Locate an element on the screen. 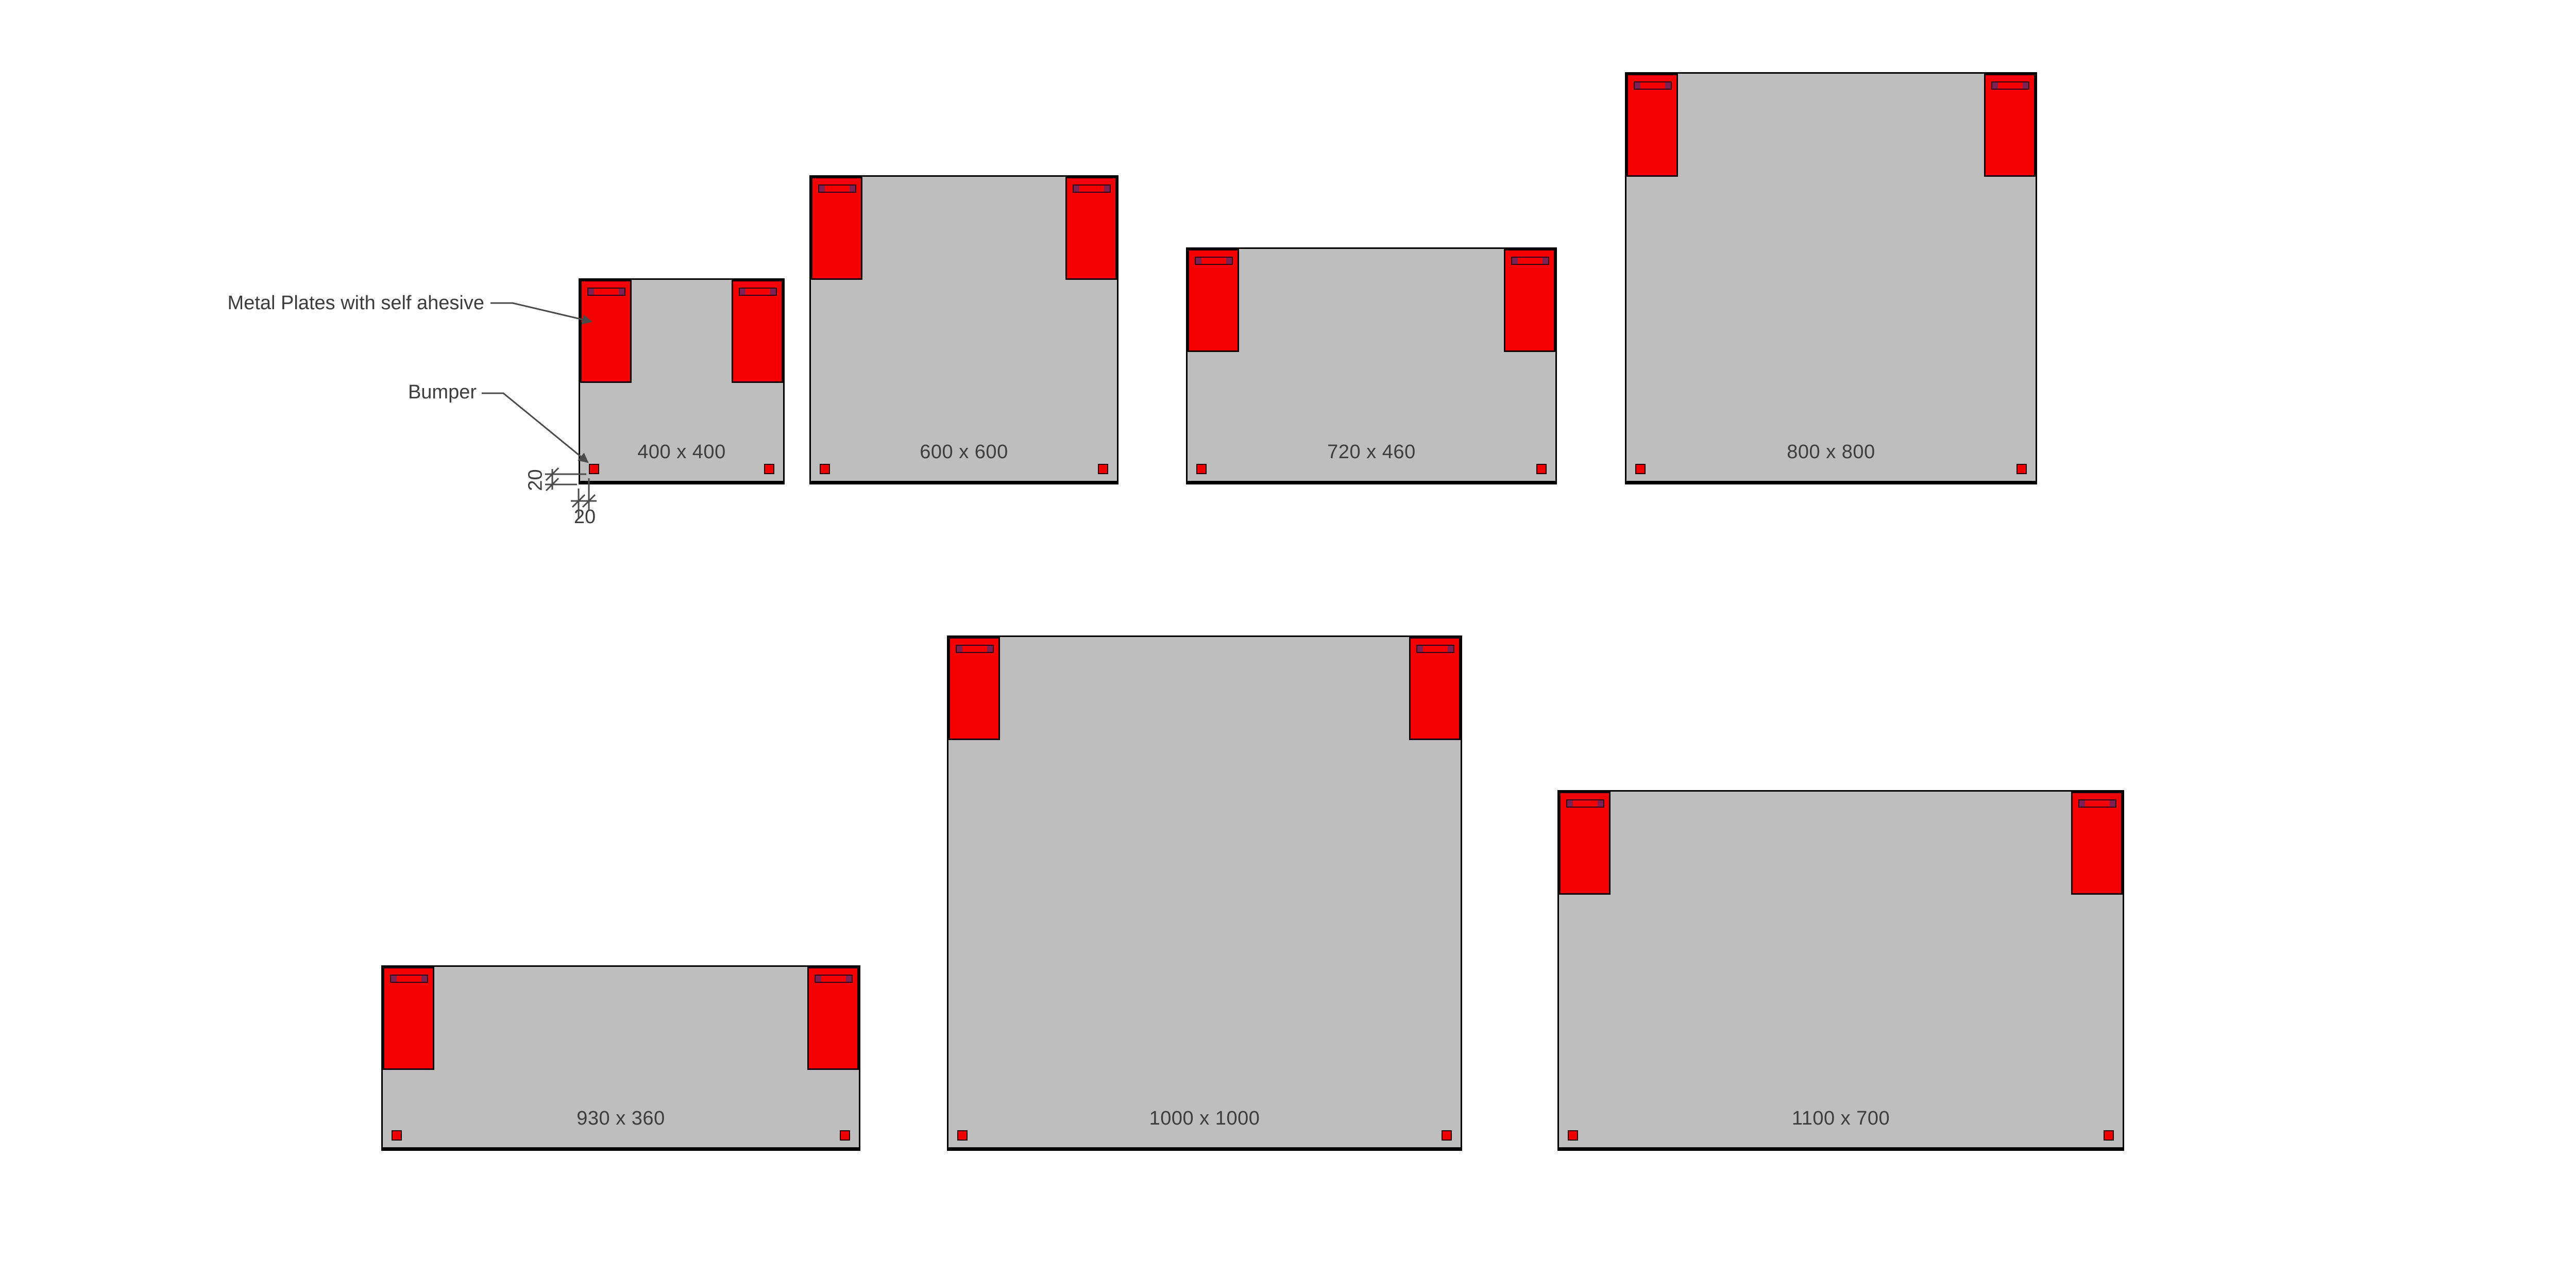 The width and height of the screenshot is (2576, 1273). panel-size-label: 930 x 360 is located at coordinates (621, 1118).